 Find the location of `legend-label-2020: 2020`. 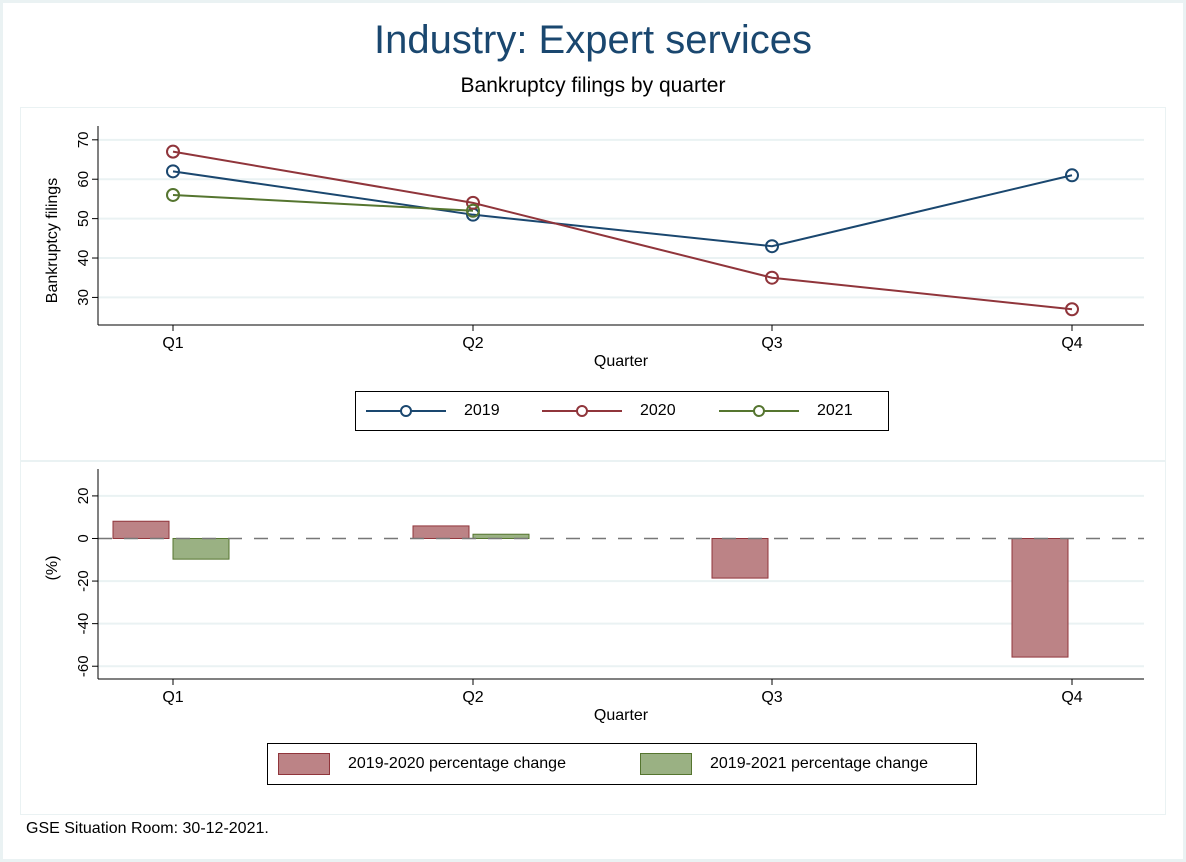

legend-label-2020: 2020 is located at coordinates (658, 410).